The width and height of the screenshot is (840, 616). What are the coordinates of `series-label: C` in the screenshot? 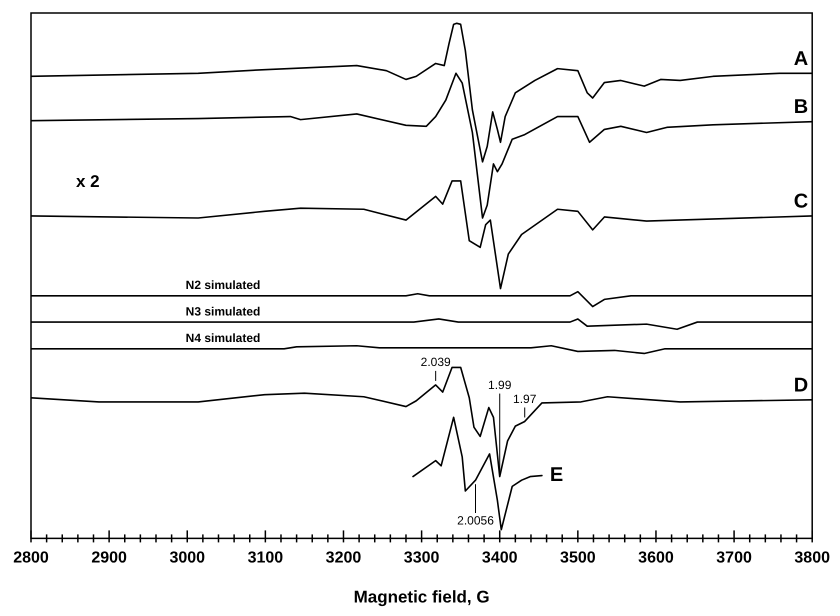 It's located at (801, 201).